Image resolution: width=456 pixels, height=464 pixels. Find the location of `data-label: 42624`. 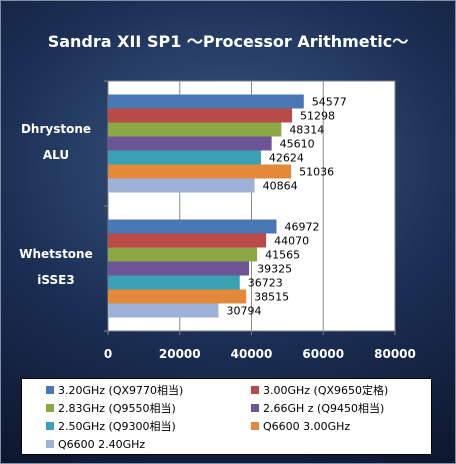

data-label: 42624 is located at coordinates (286, 158).